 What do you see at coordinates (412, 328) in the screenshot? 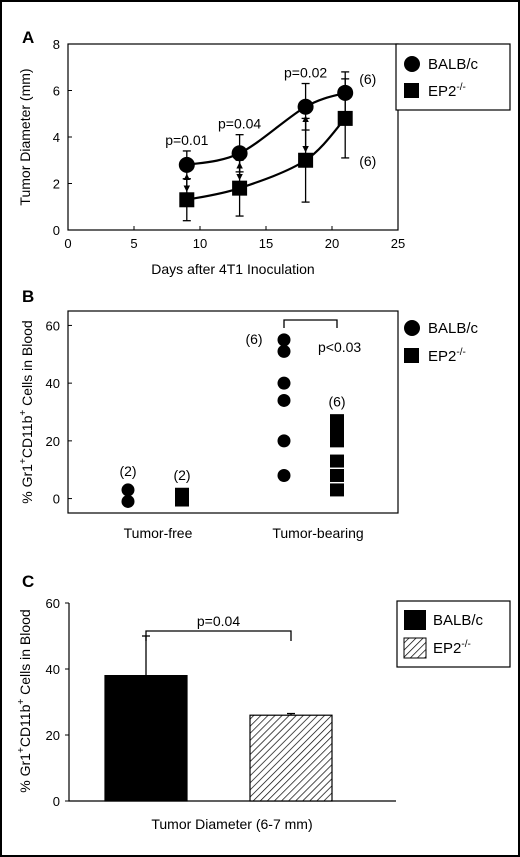
I see `panel-b-legend-circle-marker` at bounding box center [412, 328].